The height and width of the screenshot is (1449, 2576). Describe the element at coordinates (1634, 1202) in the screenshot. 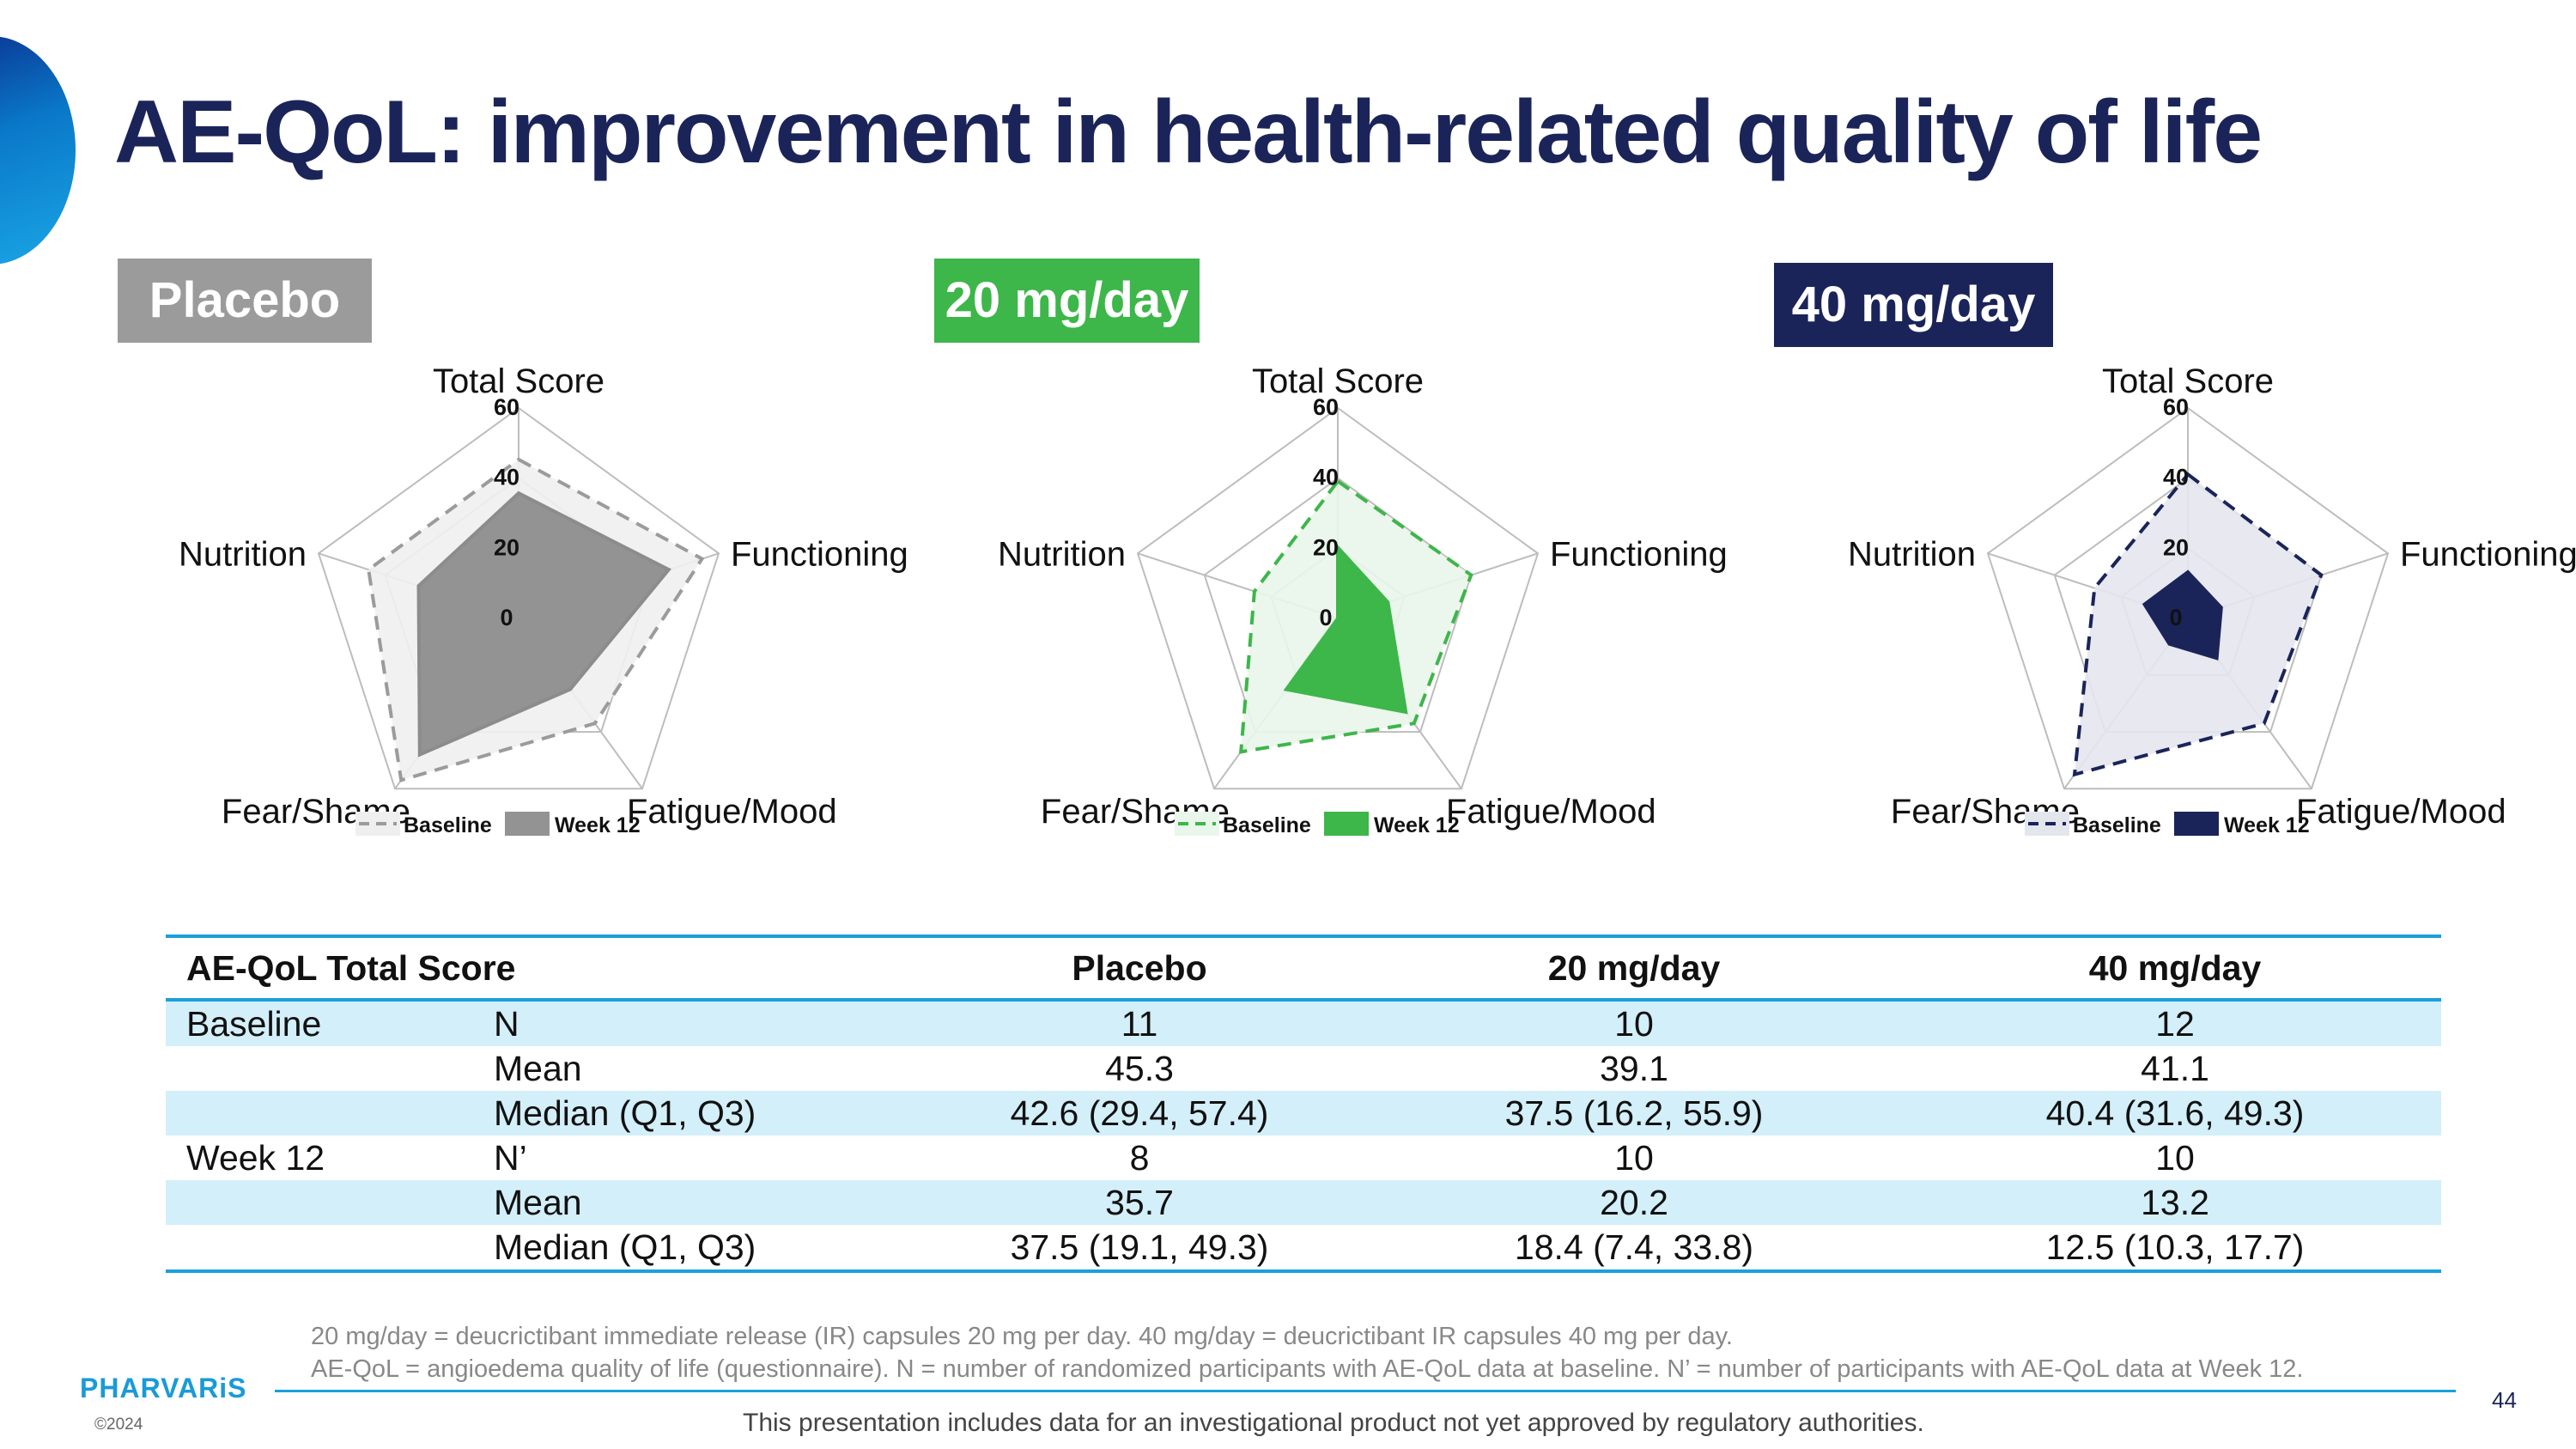

I see `table-cell-mg20: 20.2` at that location.